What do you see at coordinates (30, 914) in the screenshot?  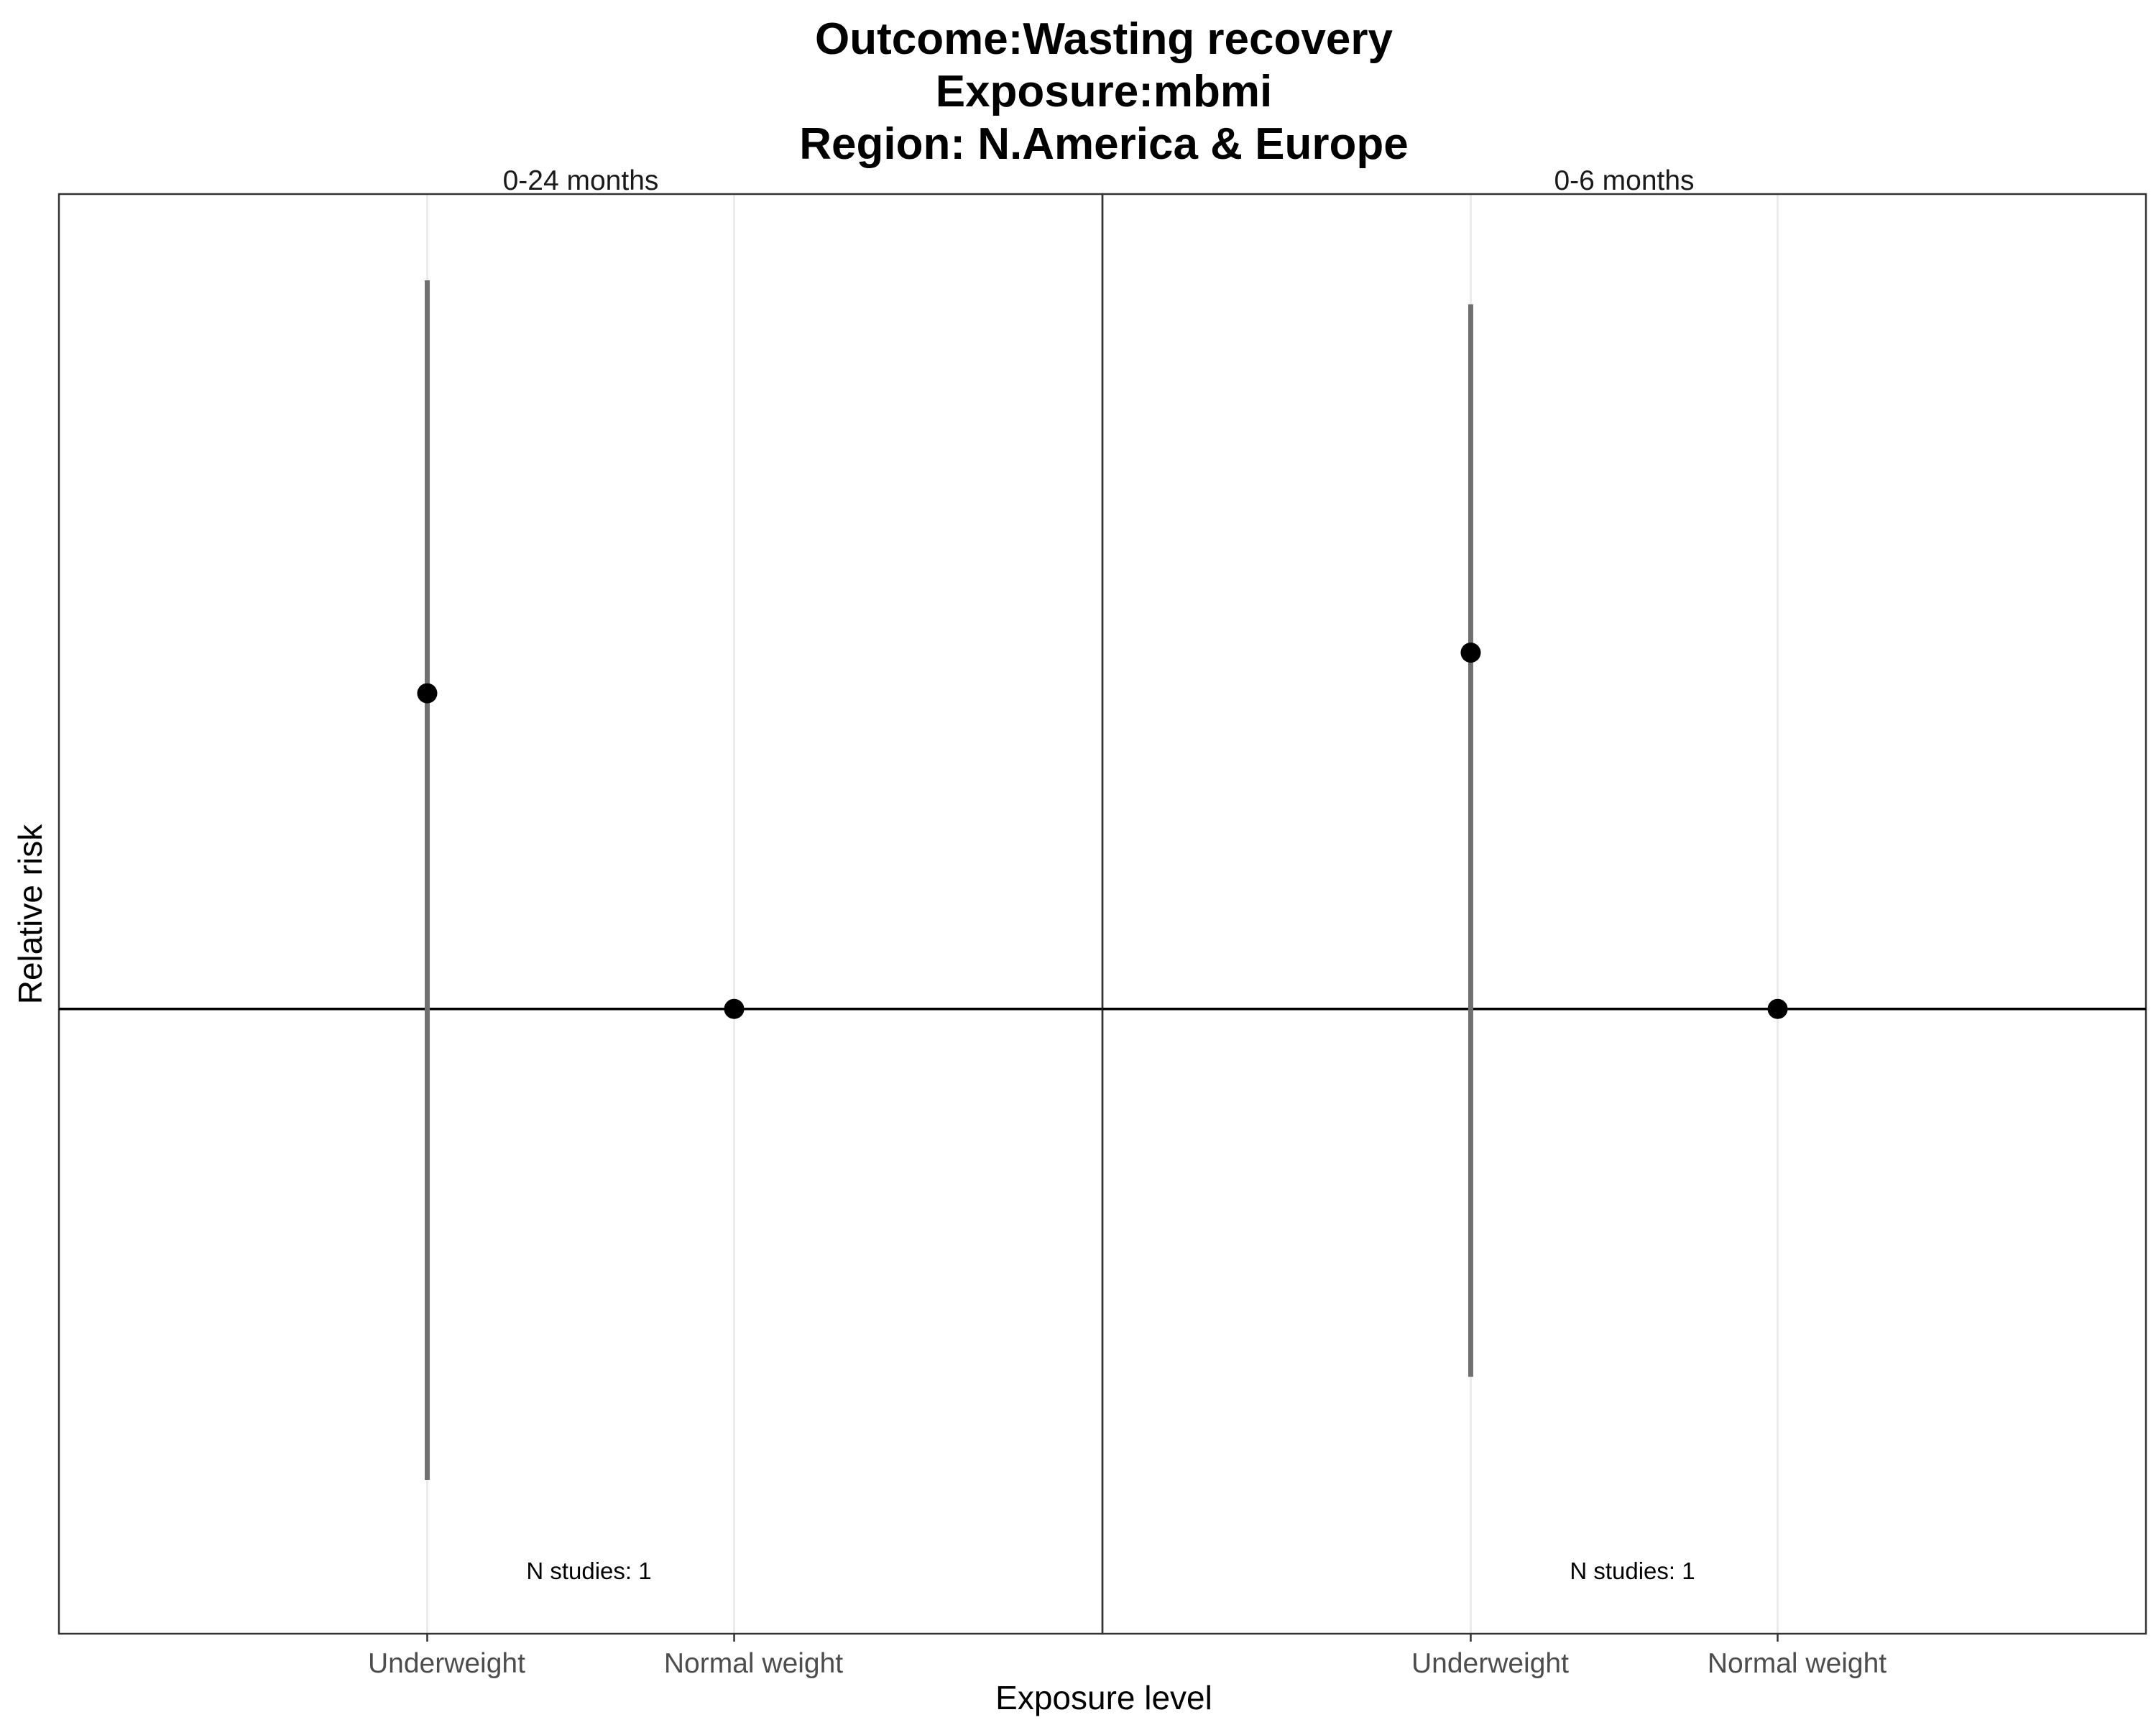 I see `y-axis-title: Relative risk` at bounding box center [30, 914].